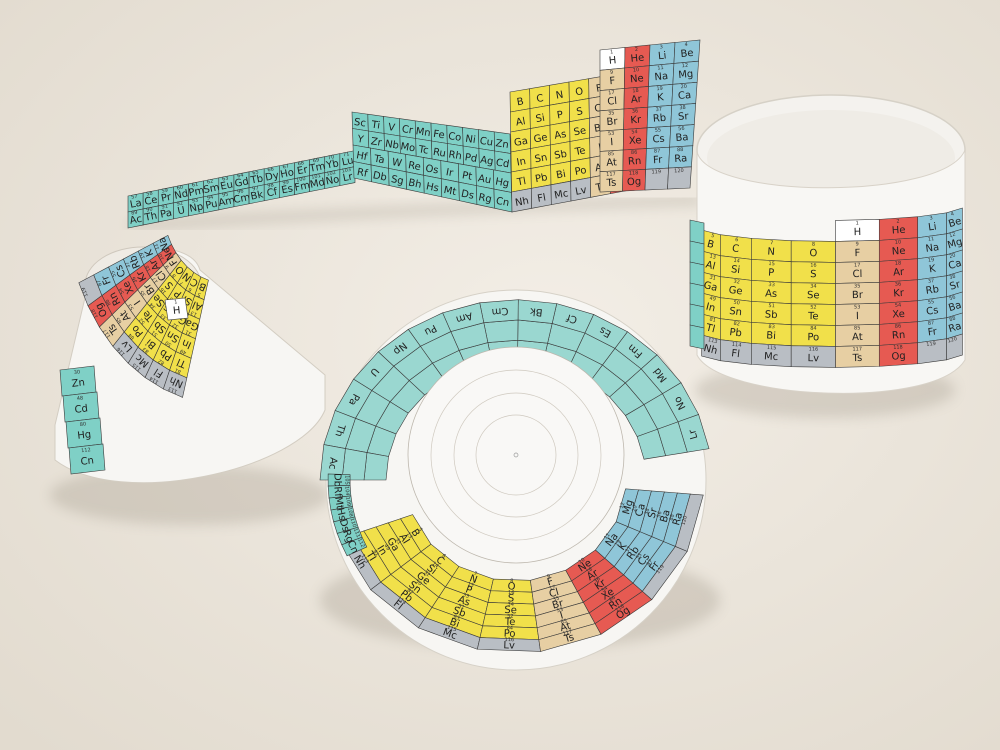 The height and width of the screenshot is (750, 1000). Describe the element at coordinates (463, 317) in the screenshot. I see `disk-actinide-cell: Am` at that location.